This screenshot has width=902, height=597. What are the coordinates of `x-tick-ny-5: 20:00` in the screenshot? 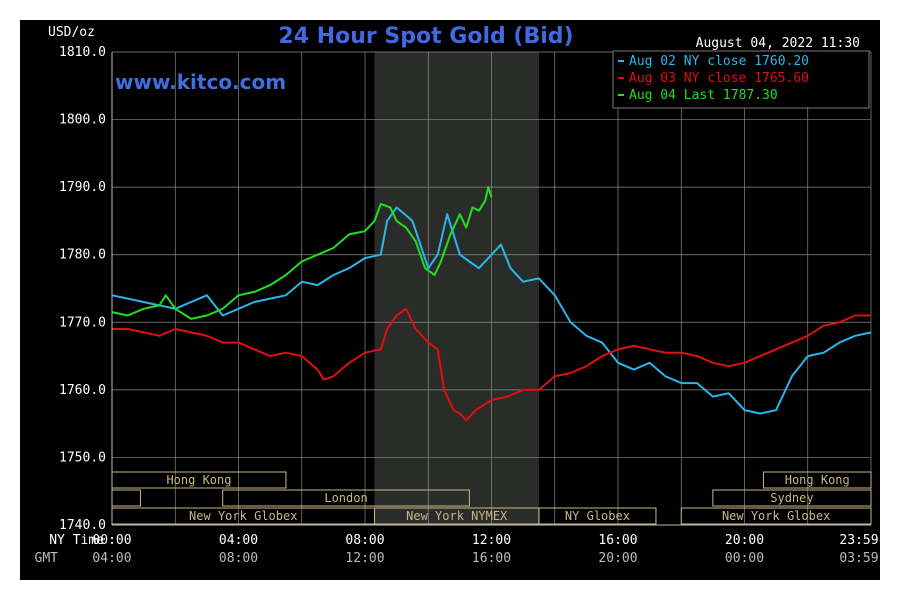 It's located at (744, 540).